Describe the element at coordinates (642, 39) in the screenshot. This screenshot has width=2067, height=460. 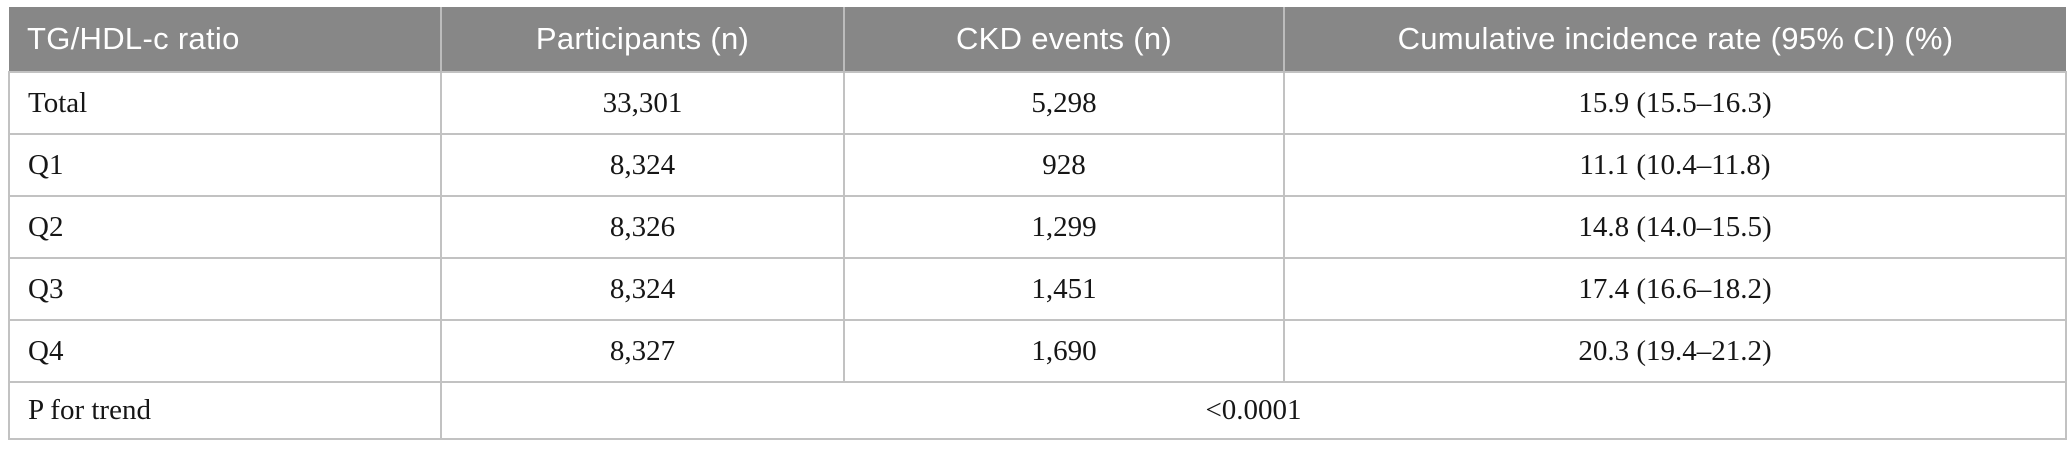
I see `header-cell-participants: Participants (n)` at that location.